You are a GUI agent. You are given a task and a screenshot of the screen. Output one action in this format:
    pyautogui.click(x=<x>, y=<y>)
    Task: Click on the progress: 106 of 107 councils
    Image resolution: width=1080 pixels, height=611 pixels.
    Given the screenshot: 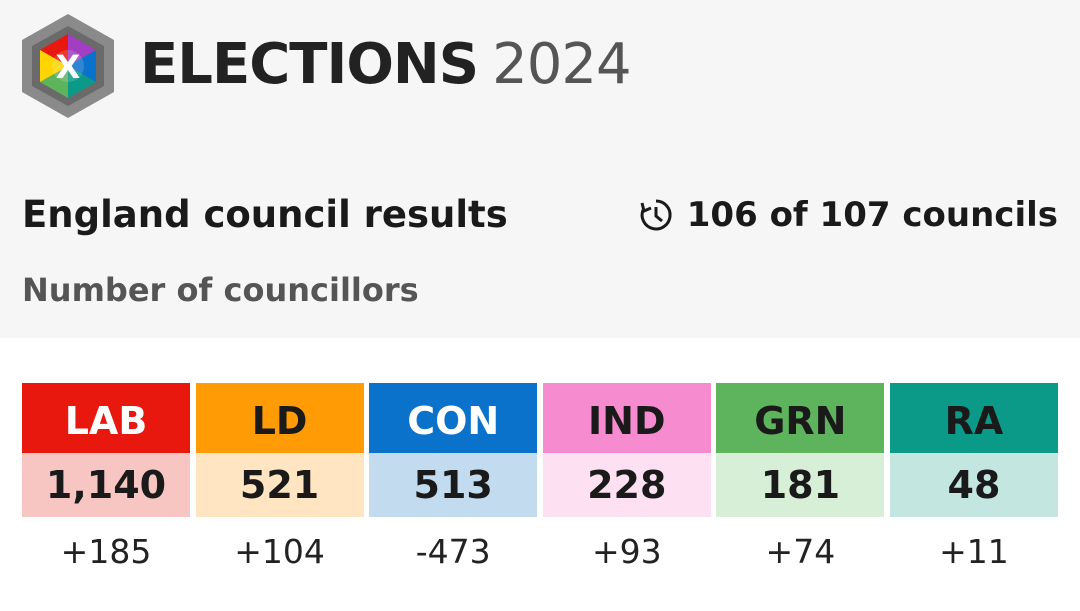 What is the action you would take?
    pyautogui.click(x=848, y=215)
    